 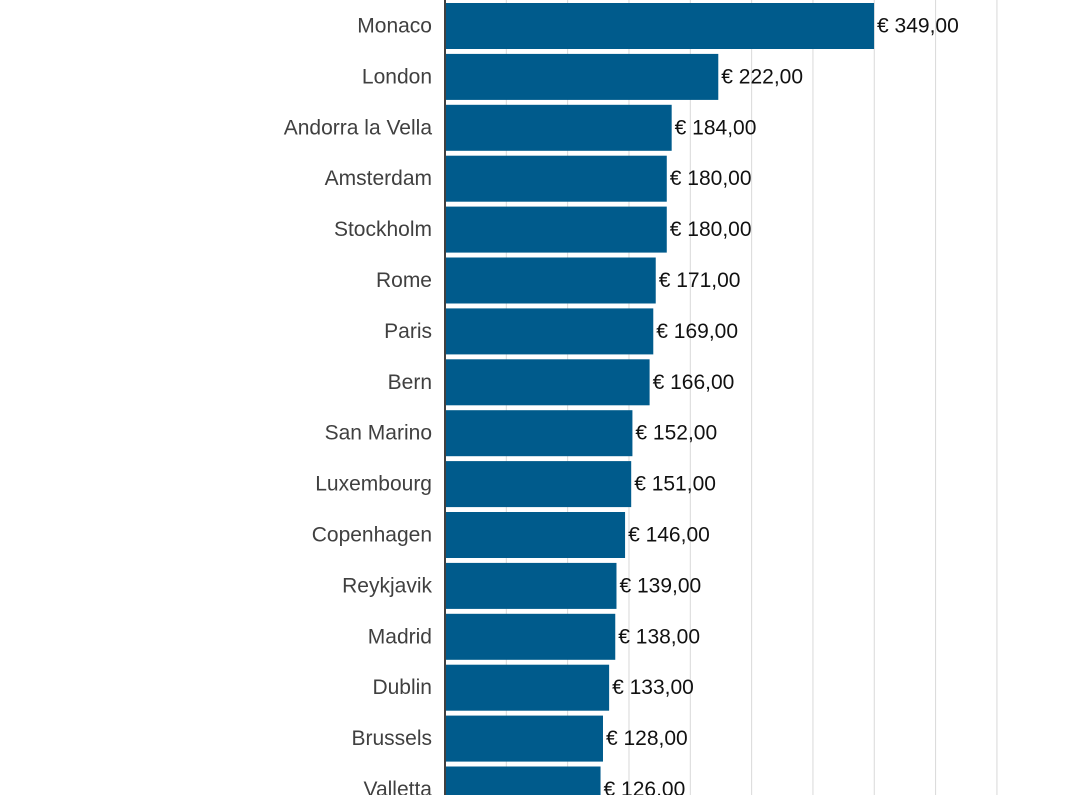 I want to click on value-label: € 349,00, so click(x=918, y=26).